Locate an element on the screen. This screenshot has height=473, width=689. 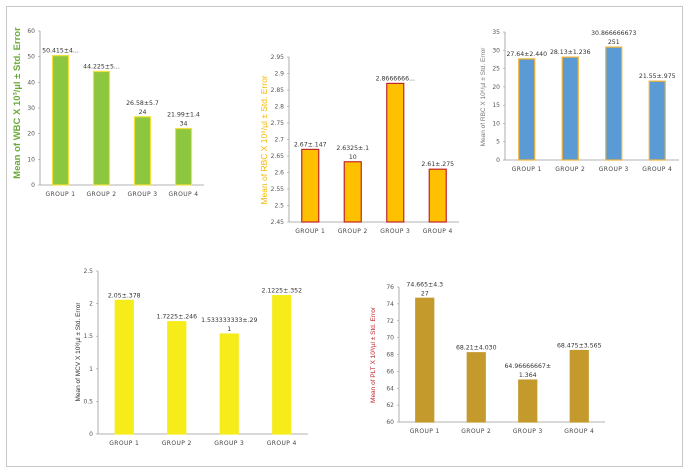
plt-y-tick-label: 64 is located at coordinates (390, 388).